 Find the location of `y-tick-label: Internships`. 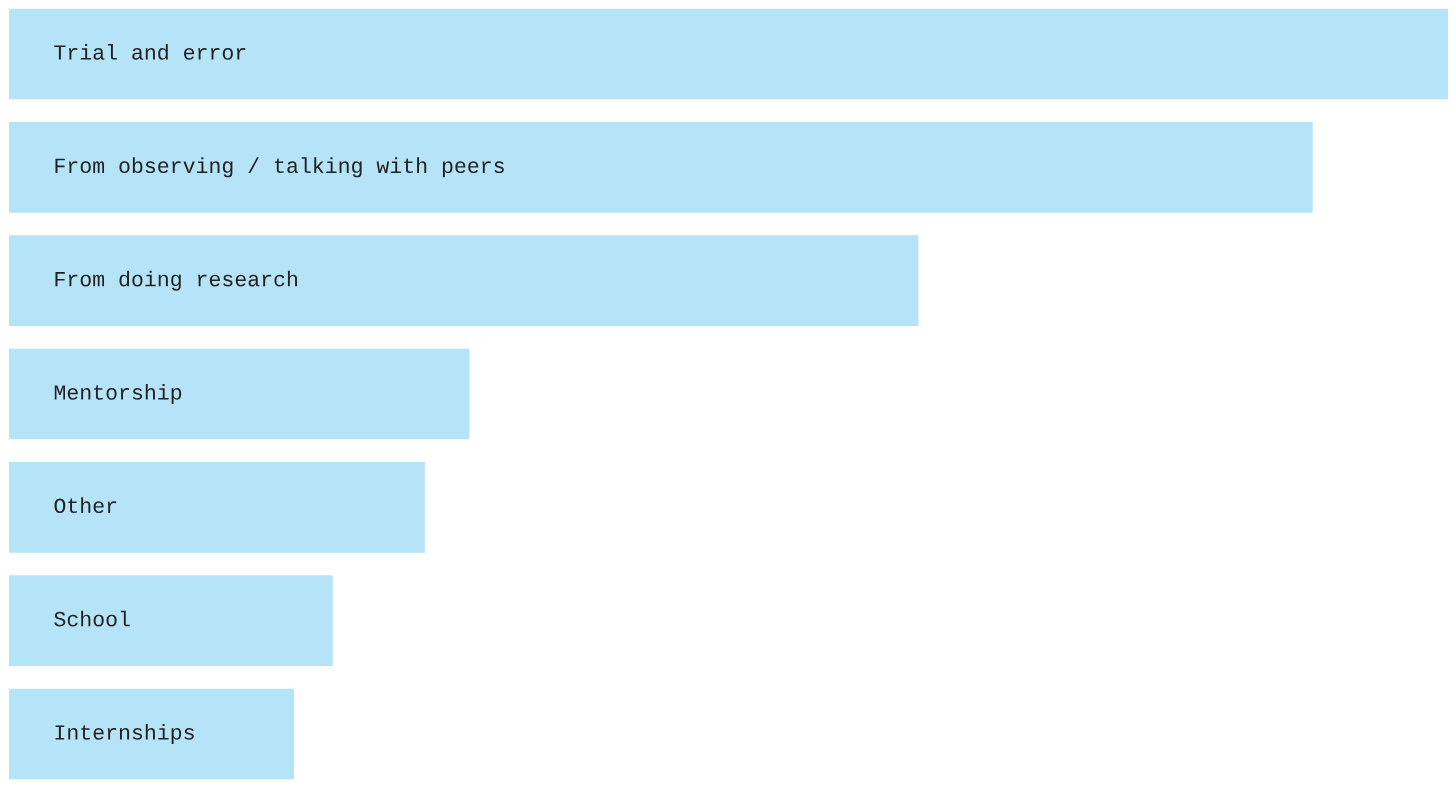

y-tick-label: Internships is located at coordinates (124, 734).